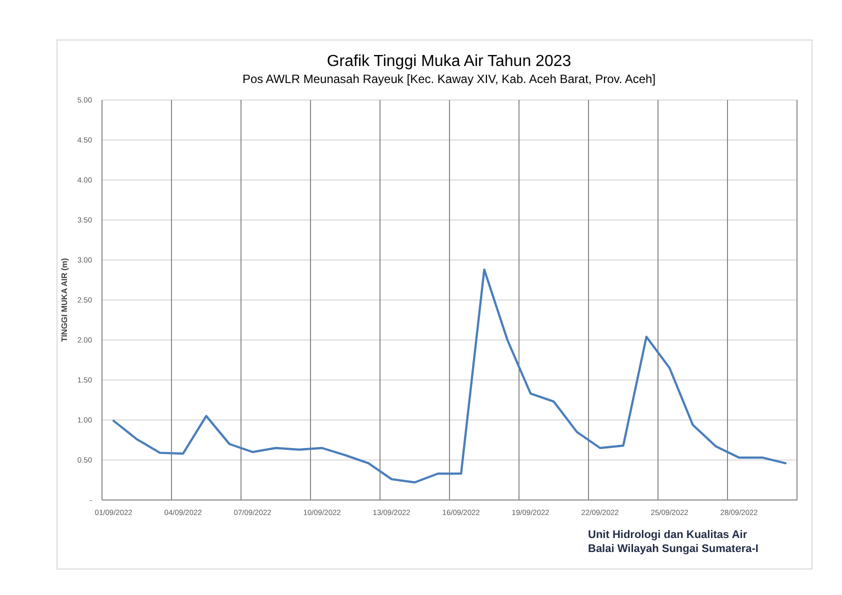  Describe the element at coordinates (673, 549) in the screenshot. I see `text: Balai Wilayah Sungai Sumatera-I` at that location.